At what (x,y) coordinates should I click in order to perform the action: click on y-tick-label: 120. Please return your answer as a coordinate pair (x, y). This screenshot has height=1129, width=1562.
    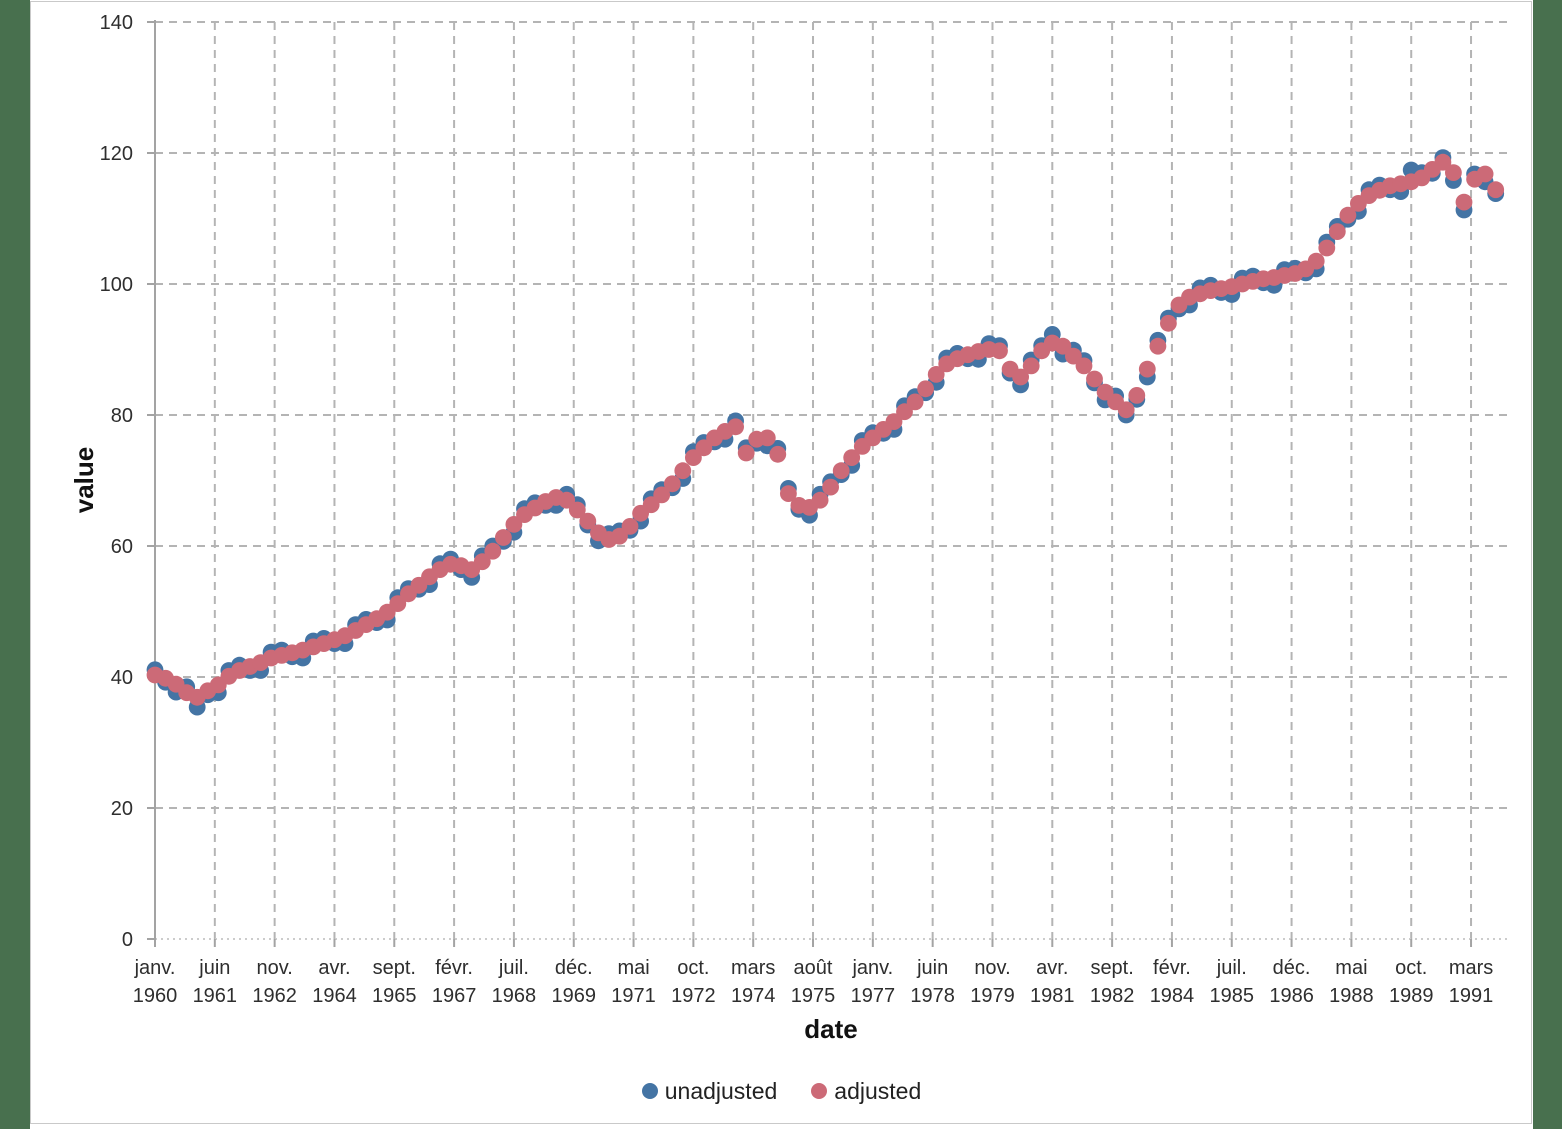
    Looking at the image, I should click on (116, 154).